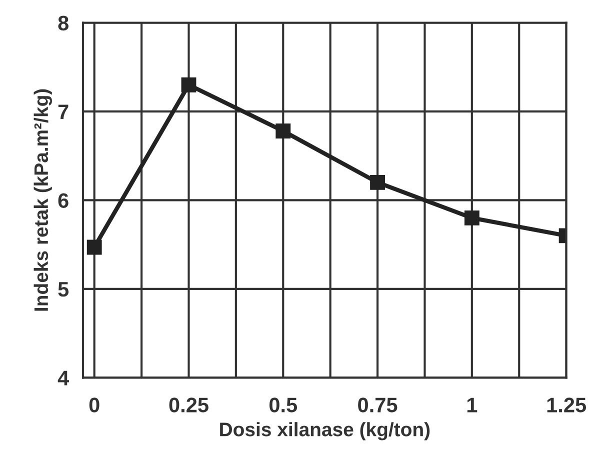 The image size is (593, 455). What do you see at coordinates (64, 378) in the screenshot?
I see `y-tick-label: 4` at bounding box center [64, 378].